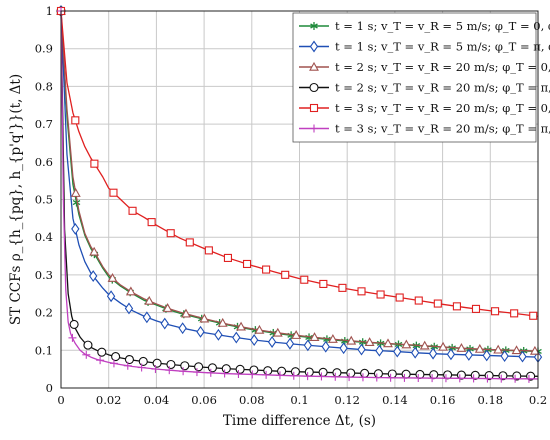 Image resolution: width=550 pixels, height=440 pixels. Describe the element at coordinates (49, 388) in the screenshot. I see `y-tick-label: 0` at that location.